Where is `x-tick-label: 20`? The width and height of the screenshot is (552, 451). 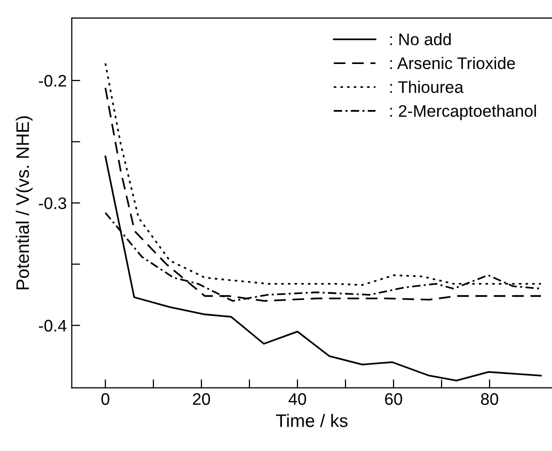 x-tick-label: 20 is located at coordinates (201, 399).